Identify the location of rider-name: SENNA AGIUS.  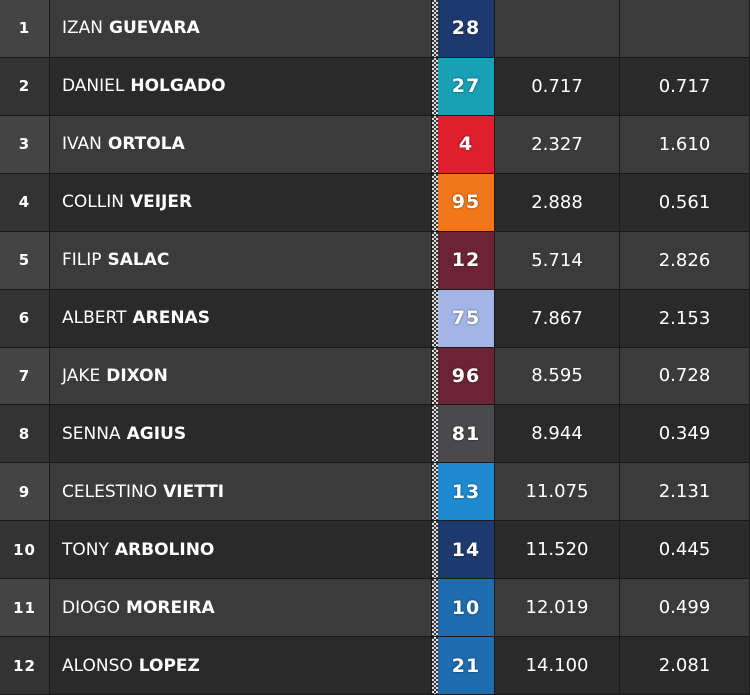
(241, 434).